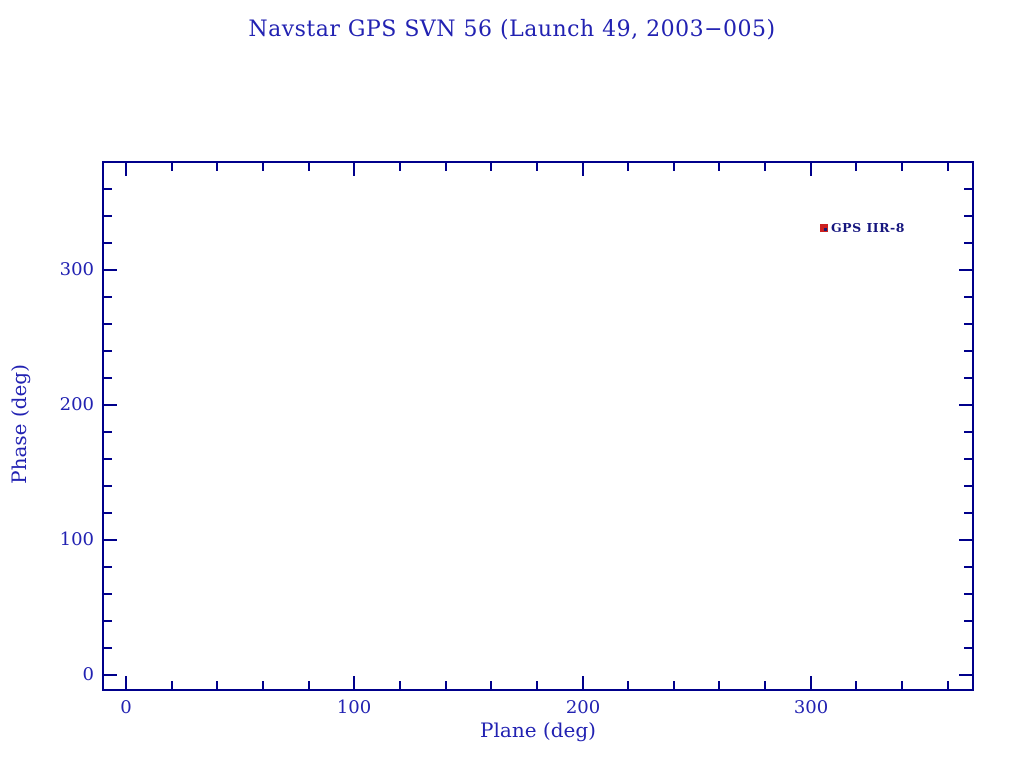 Image resolution: width=1024 pixels, height=768 pixels. Describe the element at coordinates (126, 707) in the screenshot. I see `x-tick-label: 0` at that location.